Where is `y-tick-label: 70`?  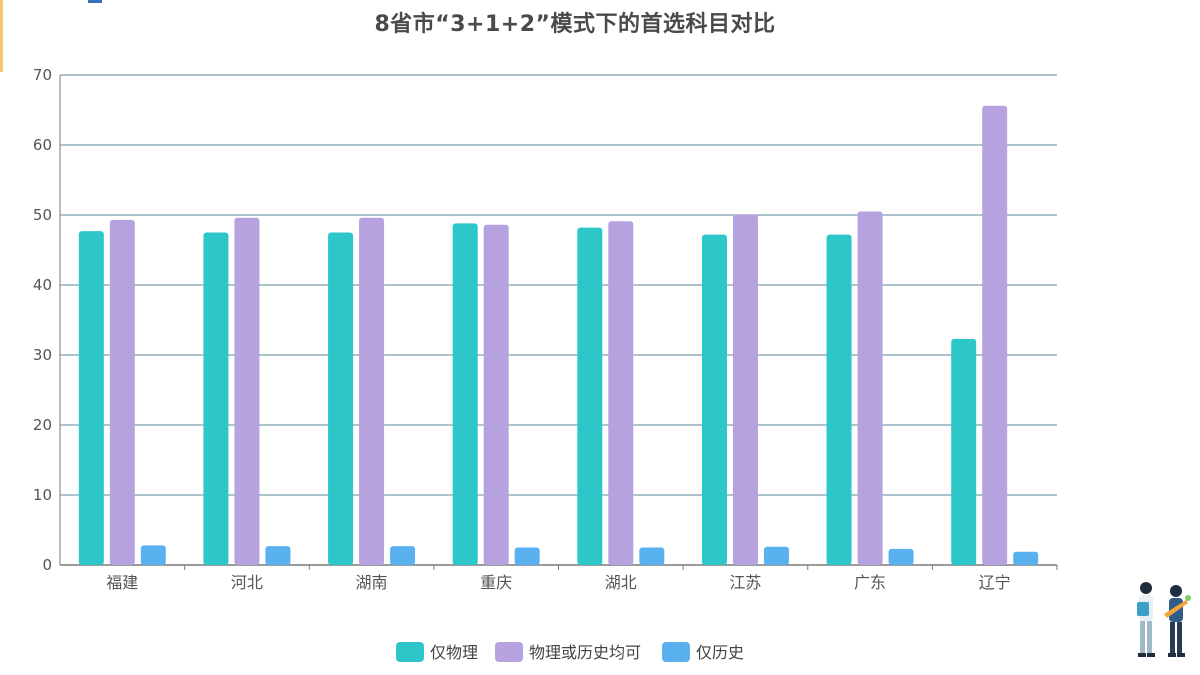
y-tick-label: 70 is located at coordinates (42, 75).